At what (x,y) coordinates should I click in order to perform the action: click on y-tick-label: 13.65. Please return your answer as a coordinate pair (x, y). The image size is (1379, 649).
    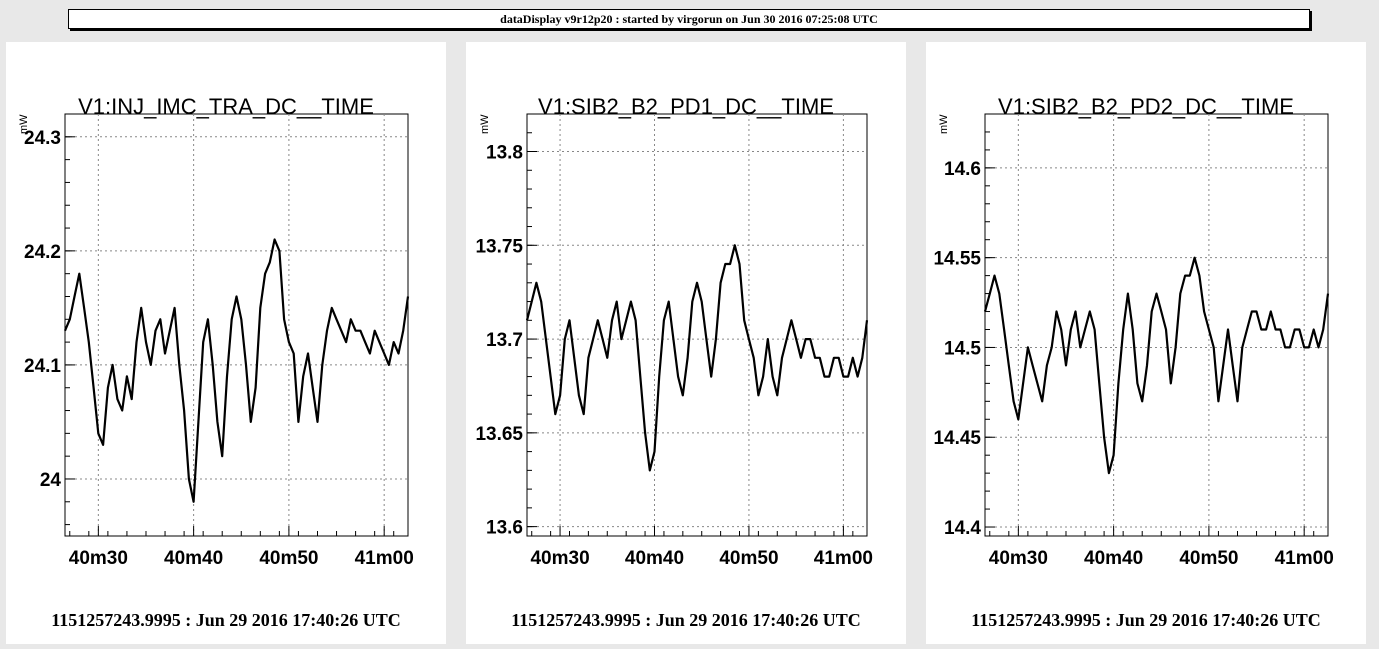
    Looking at the image, I should click on (499, 434).